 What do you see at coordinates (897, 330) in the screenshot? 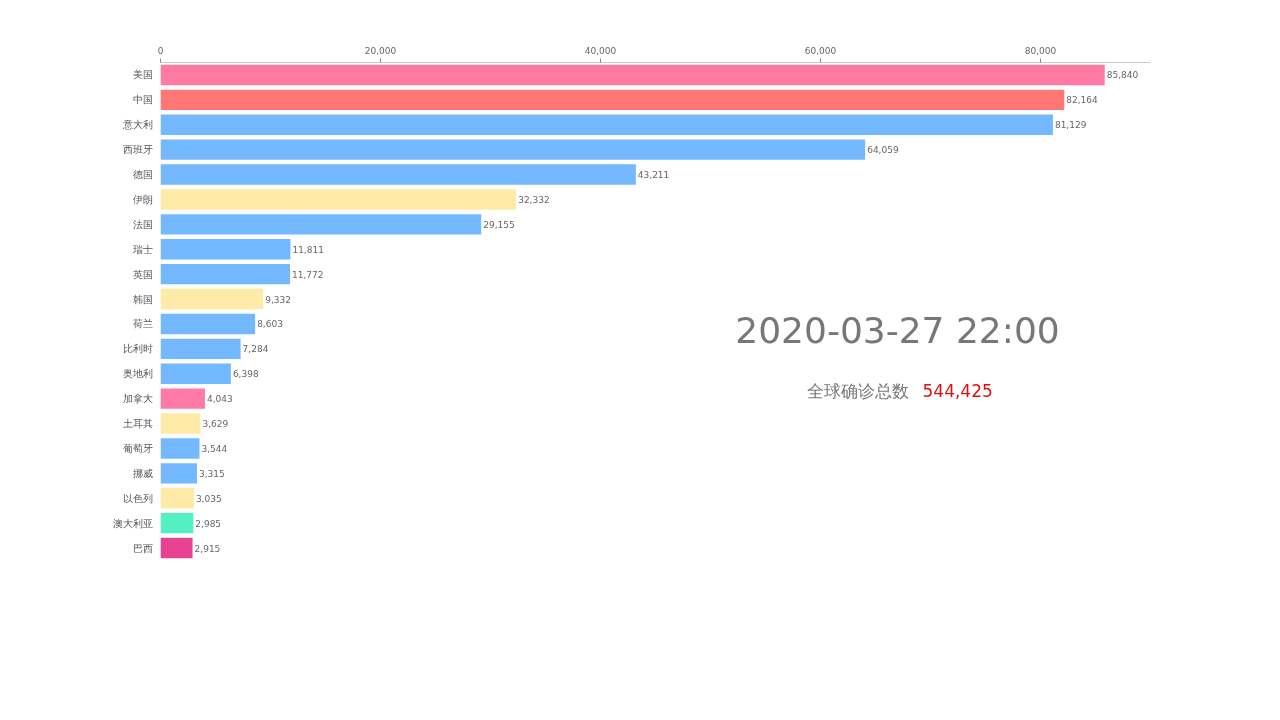
I see `annotation: 2020-03-27 22:00` at bounding box center [897, 330].